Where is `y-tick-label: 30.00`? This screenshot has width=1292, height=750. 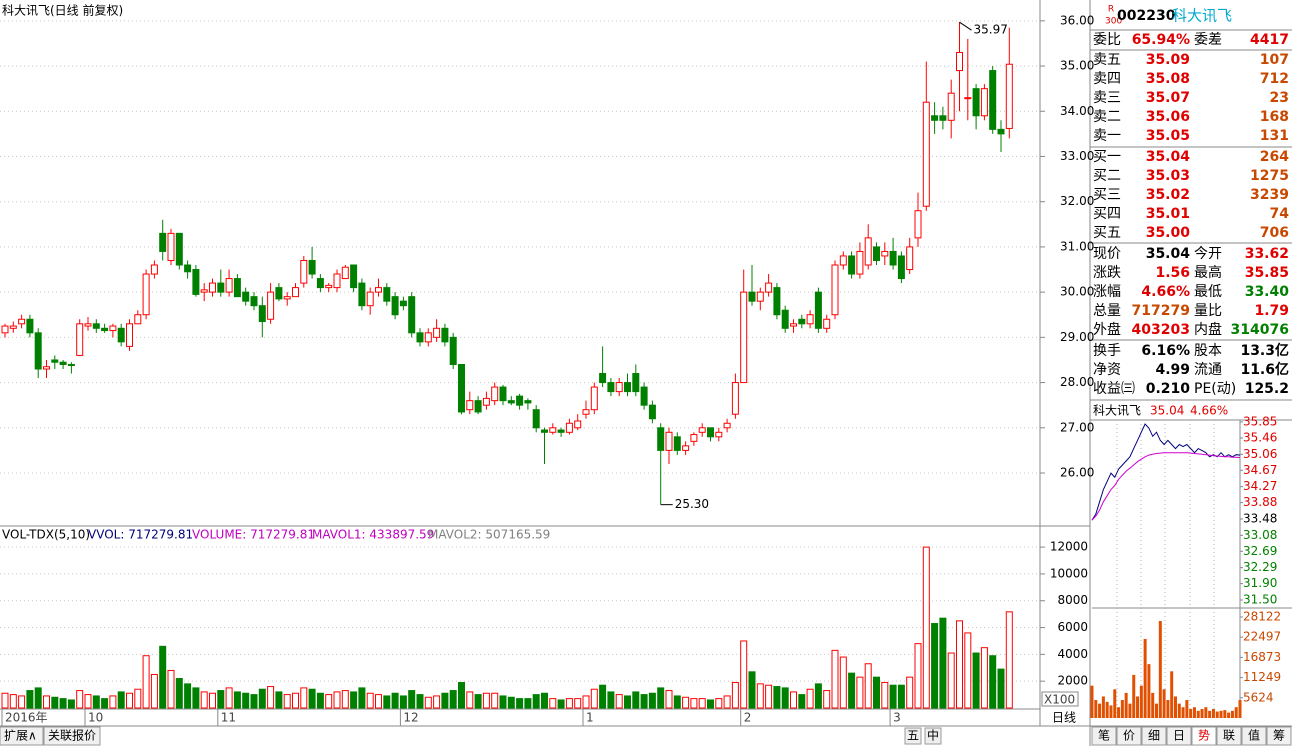 y-tick-label: 30.00 is located at coordinates (1077, 292).